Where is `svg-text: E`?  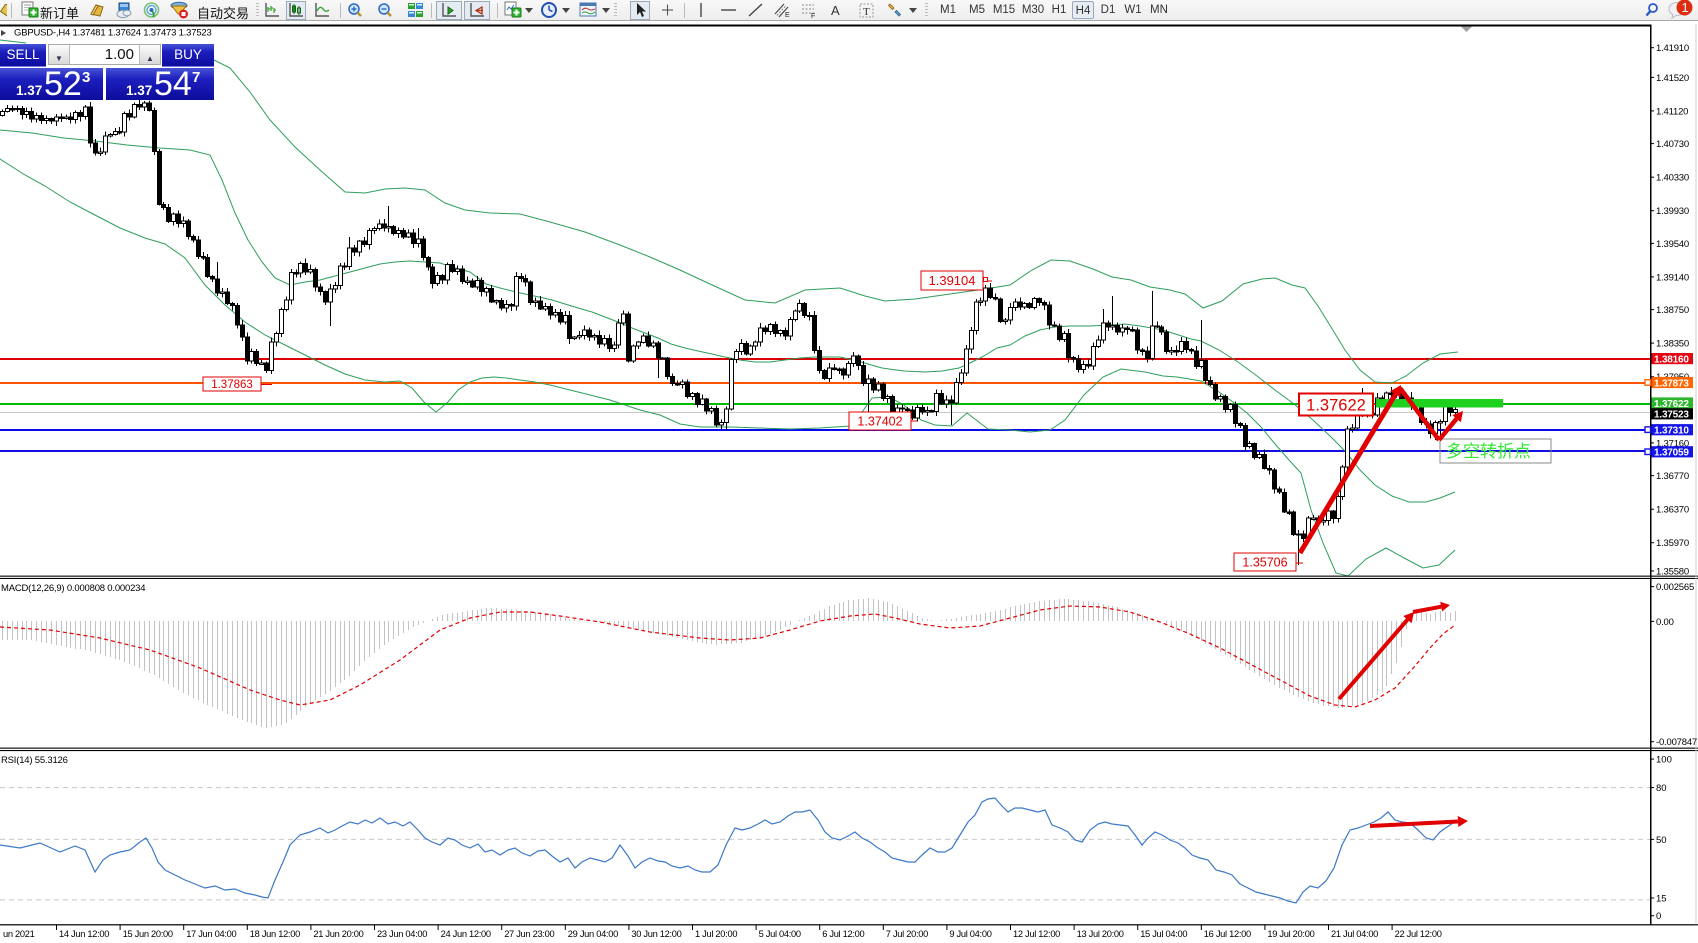
svg-text: E is located at coordinates (787, 15).